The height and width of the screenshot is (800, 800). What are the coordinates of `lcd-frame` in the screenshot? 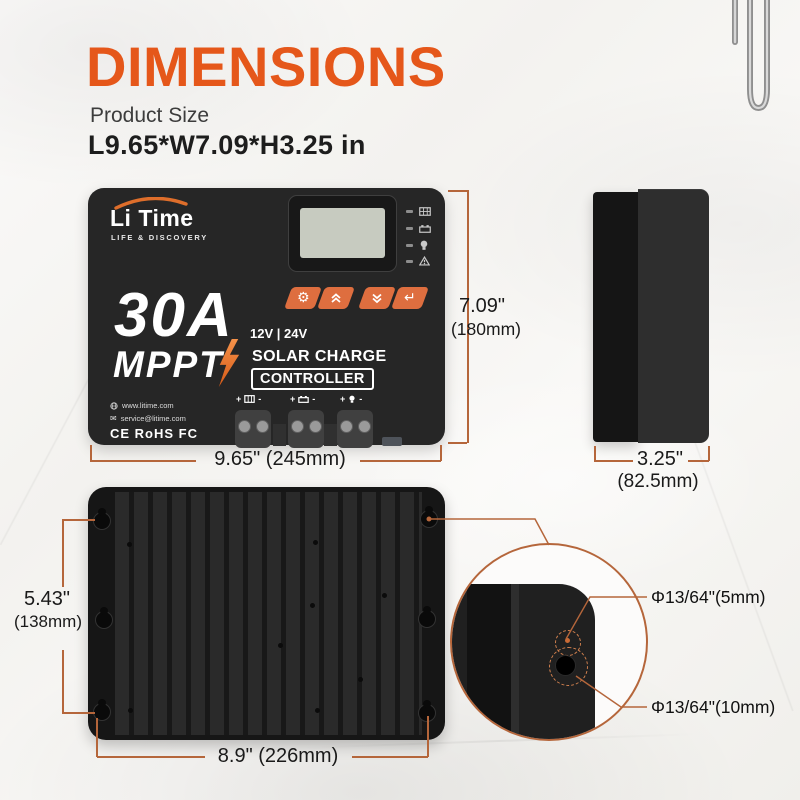 It's located at (342, 233).